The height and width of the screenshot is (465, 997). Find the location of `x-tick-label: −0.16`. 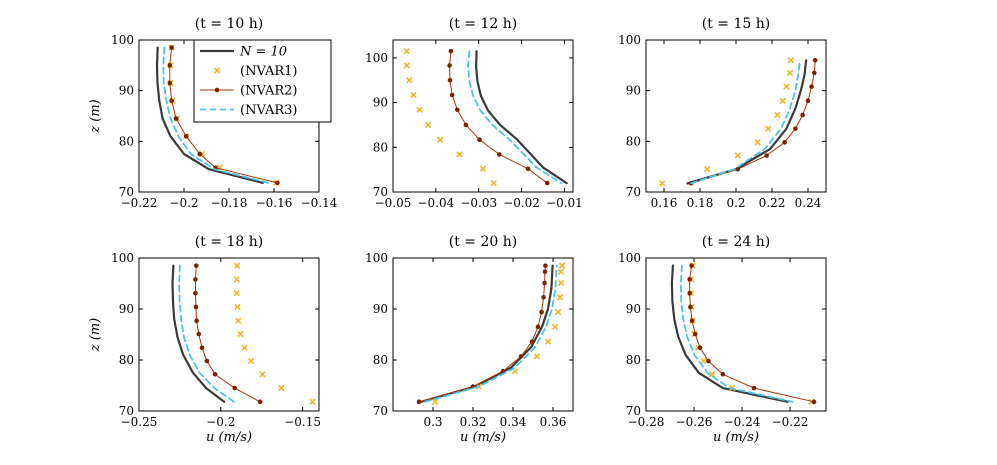

x-tick-label: −0.16 is located at coordinates (274, 203).